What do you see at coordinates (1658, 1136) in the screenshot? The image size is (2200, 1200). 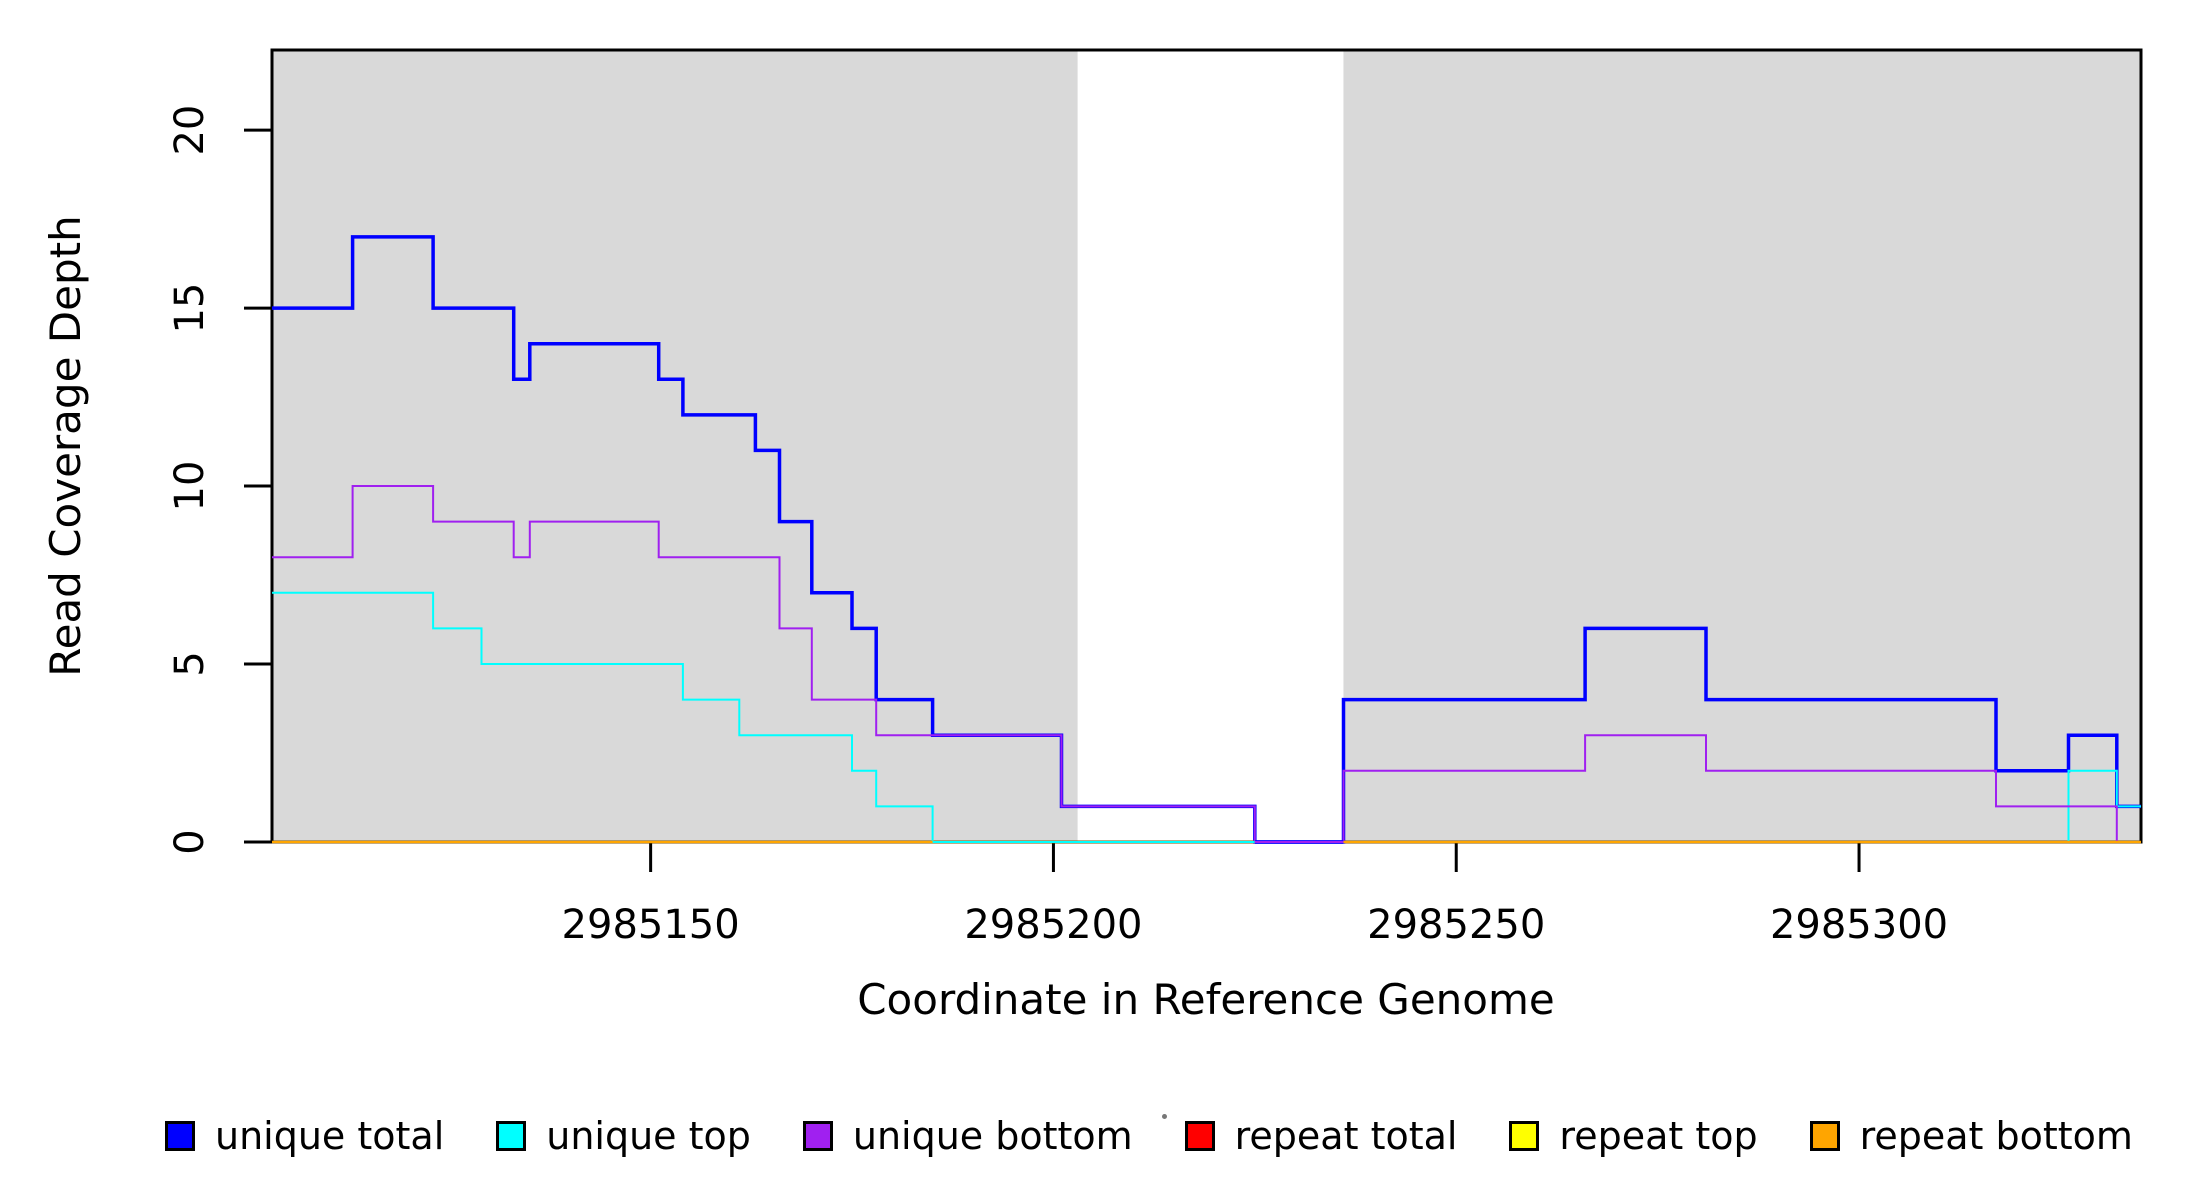 I see `legend-item-label: repeat top` at bounding box center [1658, 1136].